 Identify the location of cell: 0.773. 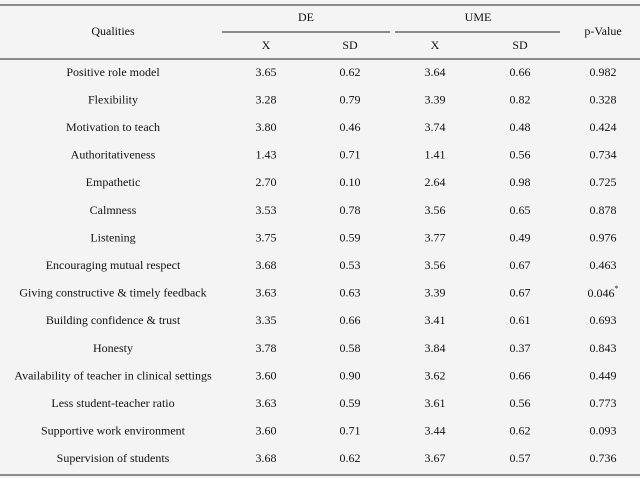
(603, 403).